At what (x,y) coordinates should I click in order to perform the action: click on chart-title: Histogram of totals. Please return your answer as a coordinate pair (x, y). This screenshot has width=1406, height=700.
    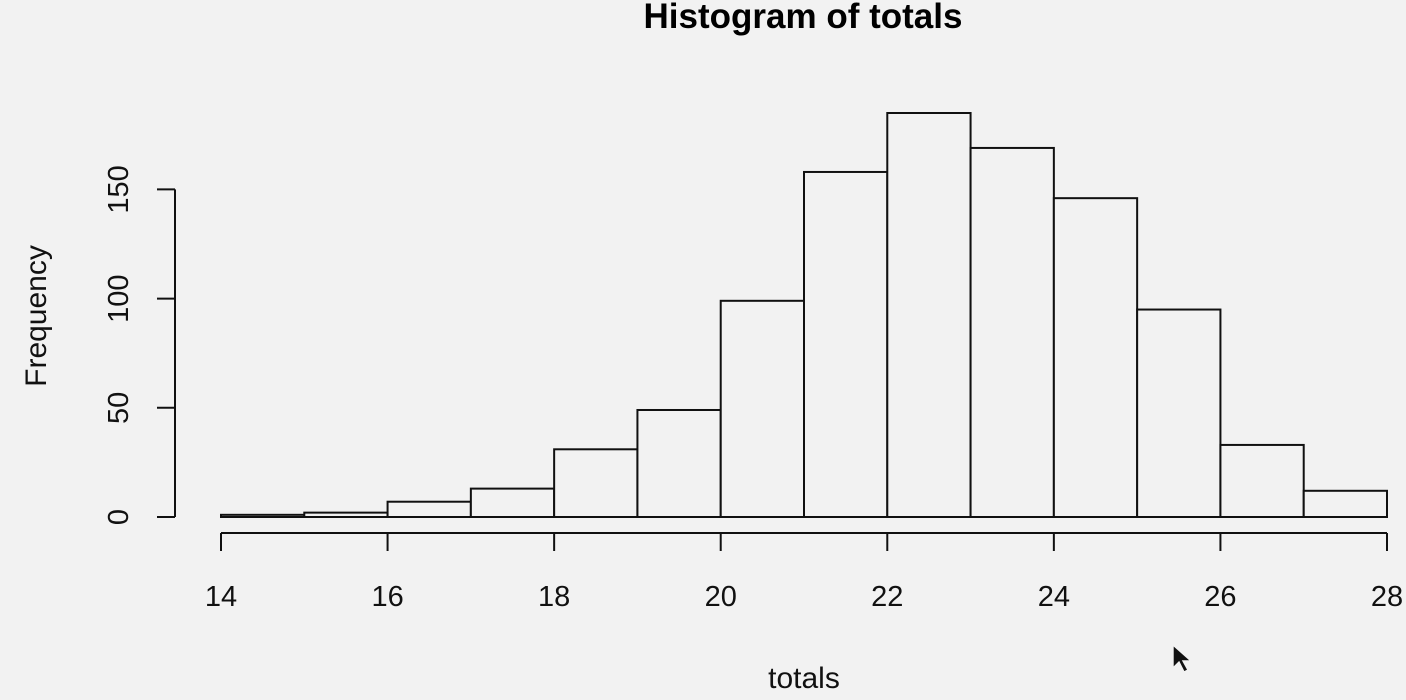
    Looking at the image, I should click on (803, 18).